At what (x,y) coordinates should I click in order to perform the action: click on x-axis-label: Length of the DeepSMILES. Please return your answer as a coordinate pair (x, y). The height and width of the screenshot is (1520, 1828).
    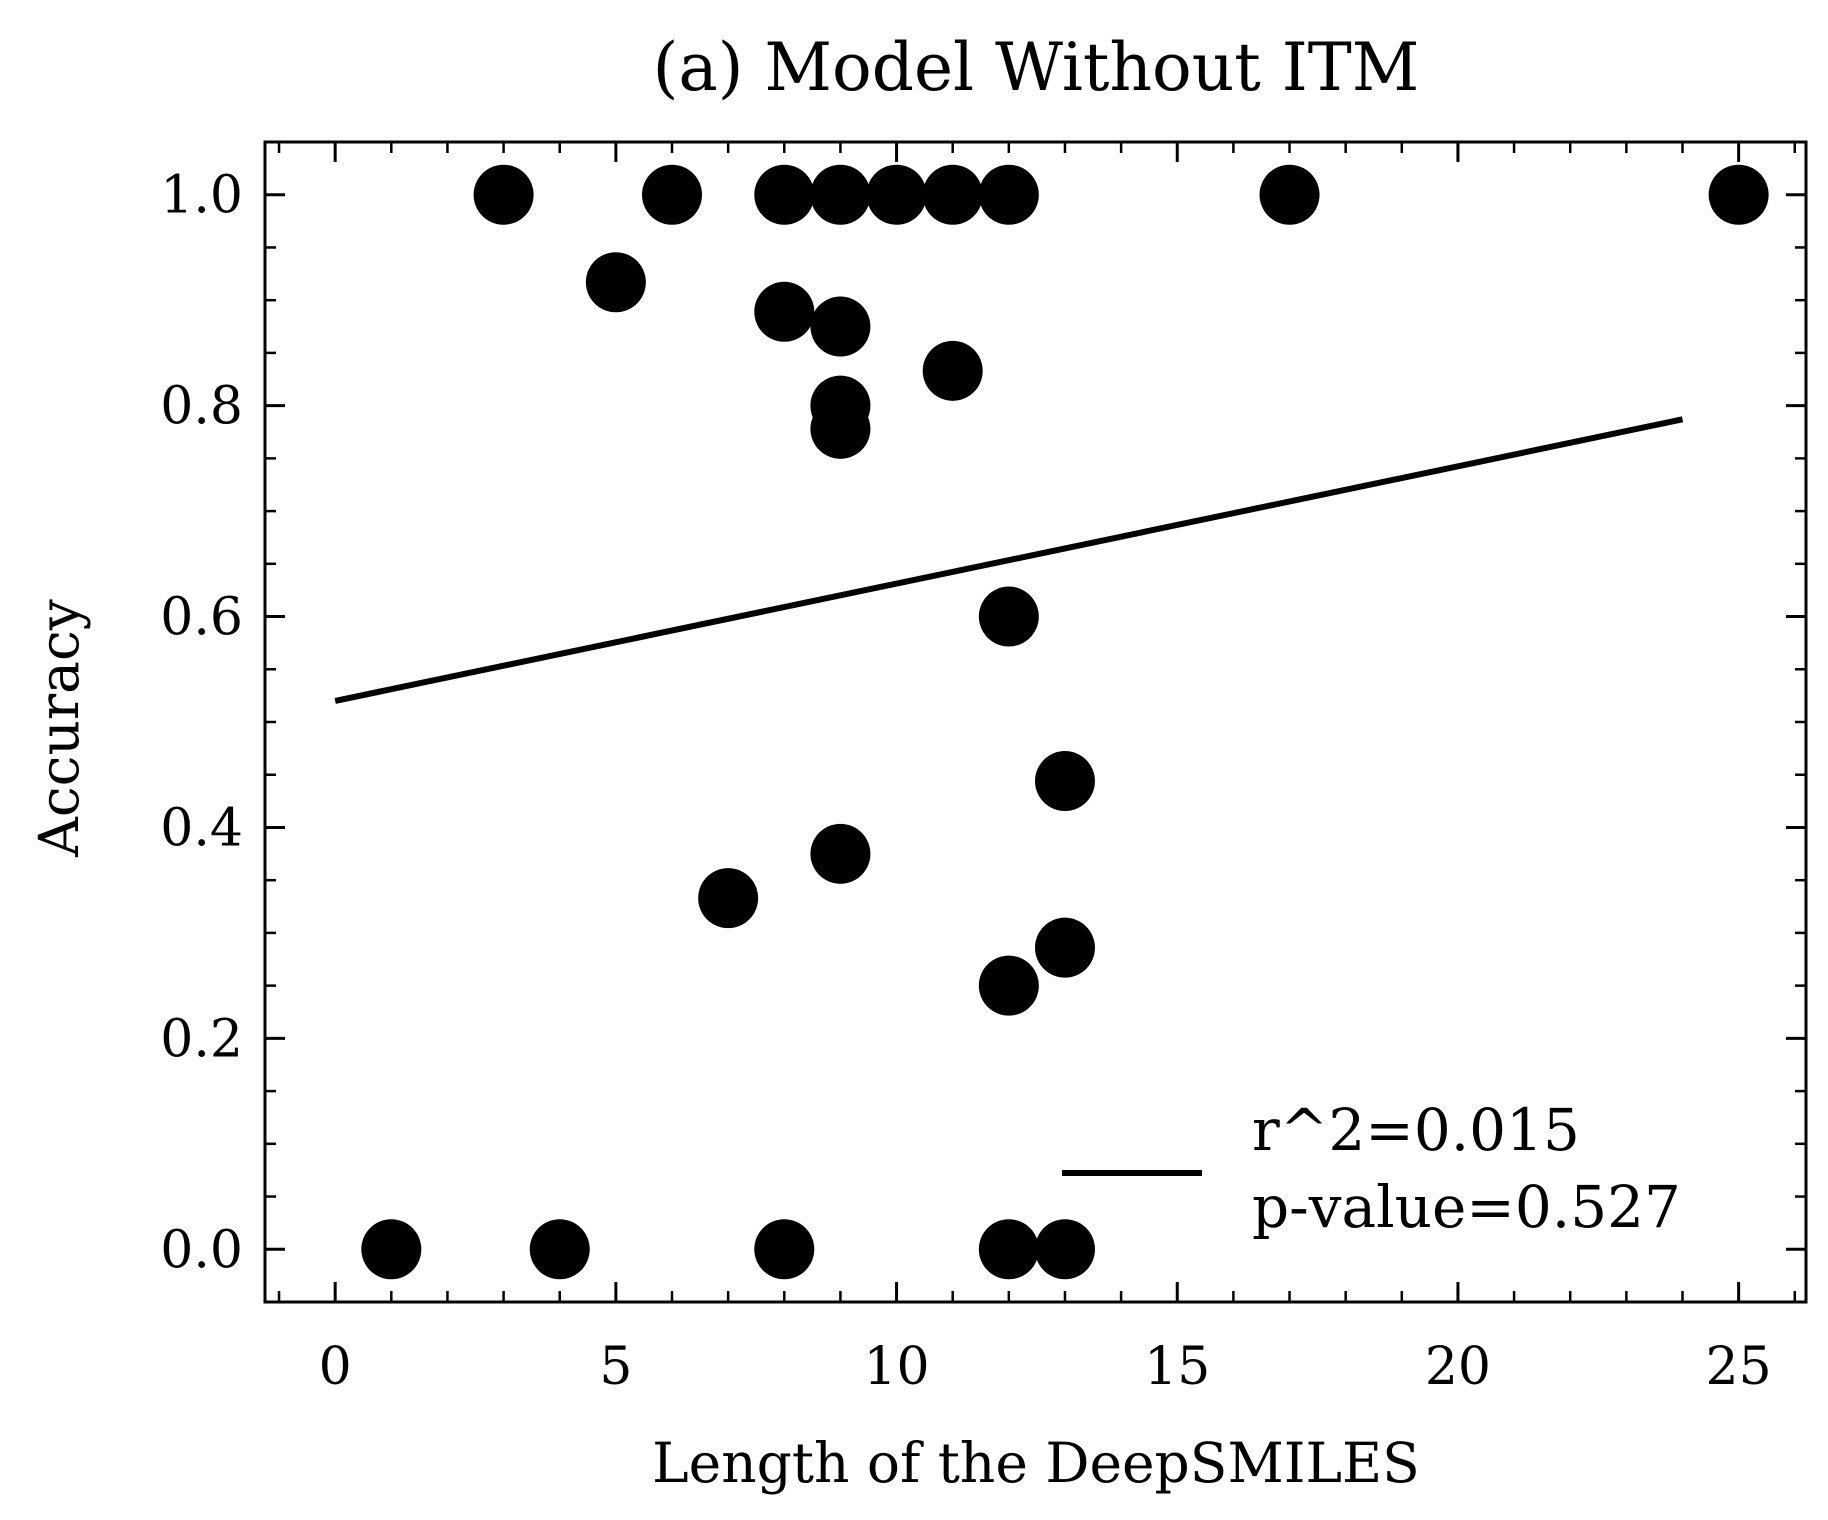
    Looking at the image, I should click on (1036, 1463).